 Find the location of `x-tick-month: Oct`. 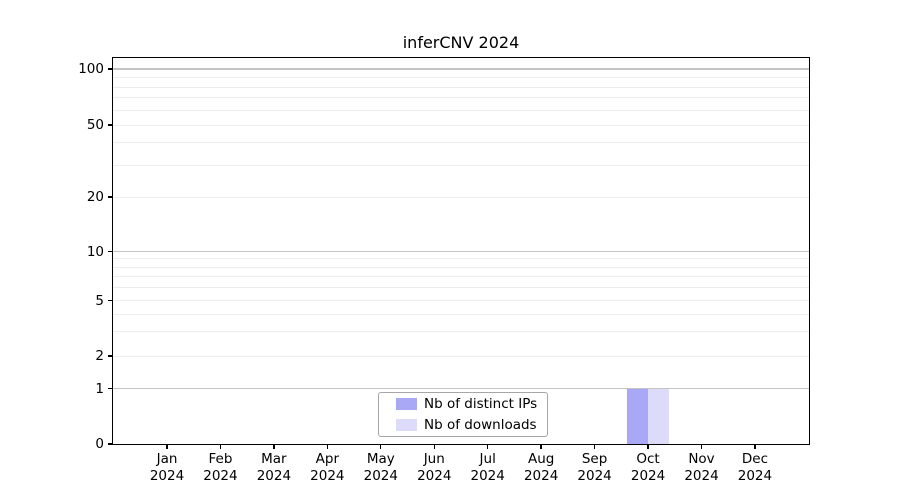

x-tick-month: Oct is located at coordinates (648, 459).